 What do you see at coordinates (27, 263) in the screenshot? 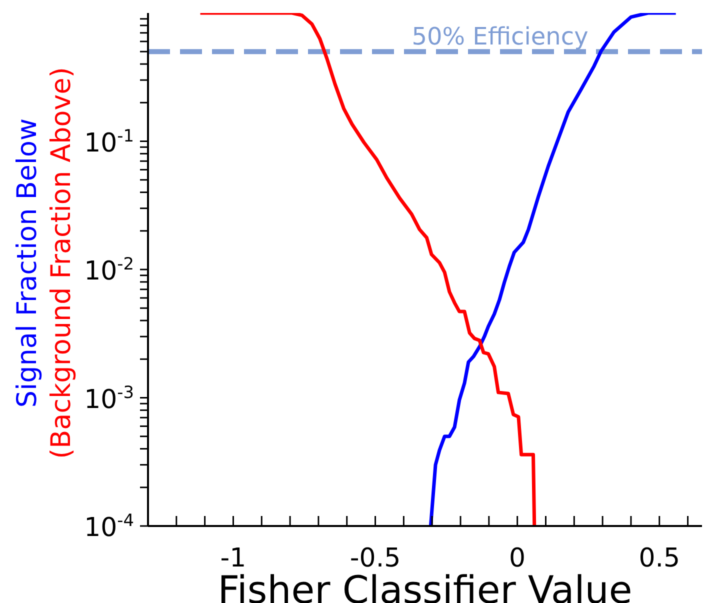
I see `text: Signal Fraction Below` at bounding box center [27, 263].